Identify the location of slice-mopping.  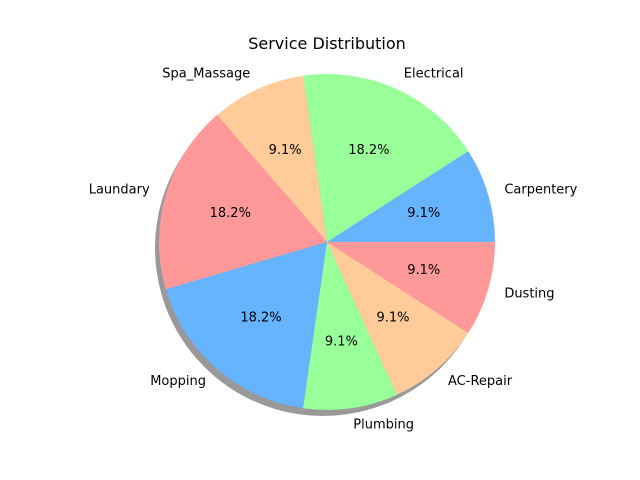
(246, 325).